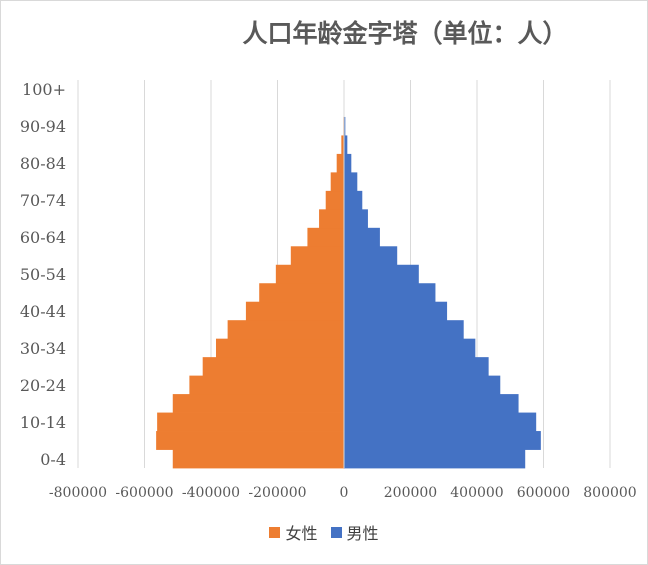 The image size is (648, 565). I want to click on legend: 女性 男性, so click(324, 532).